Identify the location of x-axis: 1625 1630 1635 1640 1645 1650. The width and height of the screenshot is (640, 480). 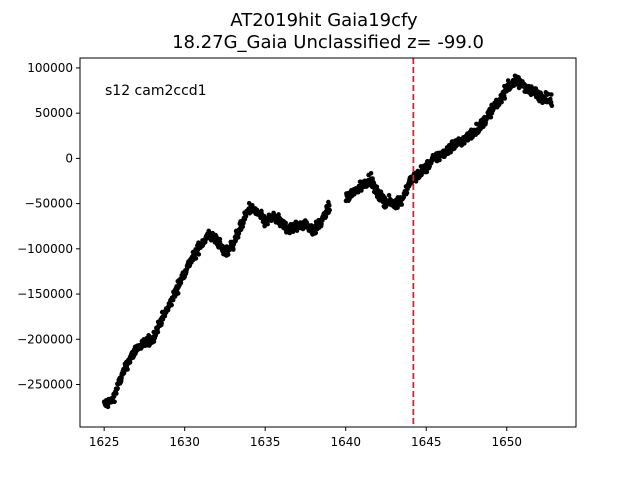
(305, 438).